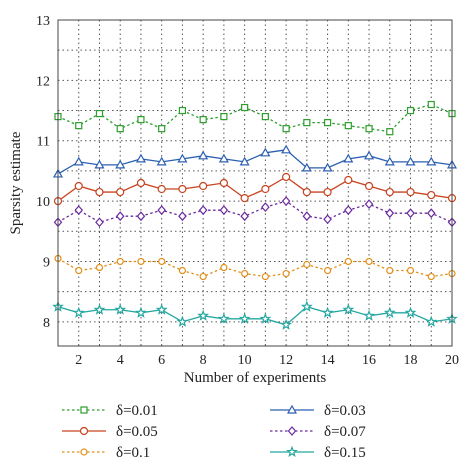 The image size is (474, 474). What do you see at coordinates (214, 432) in the screenshot?
I see `legend: δ=0.01 δ=0.03 δ=0.05 δ=0.07 δ=0.1 δ=0.15` at bounding box center [214, 432].